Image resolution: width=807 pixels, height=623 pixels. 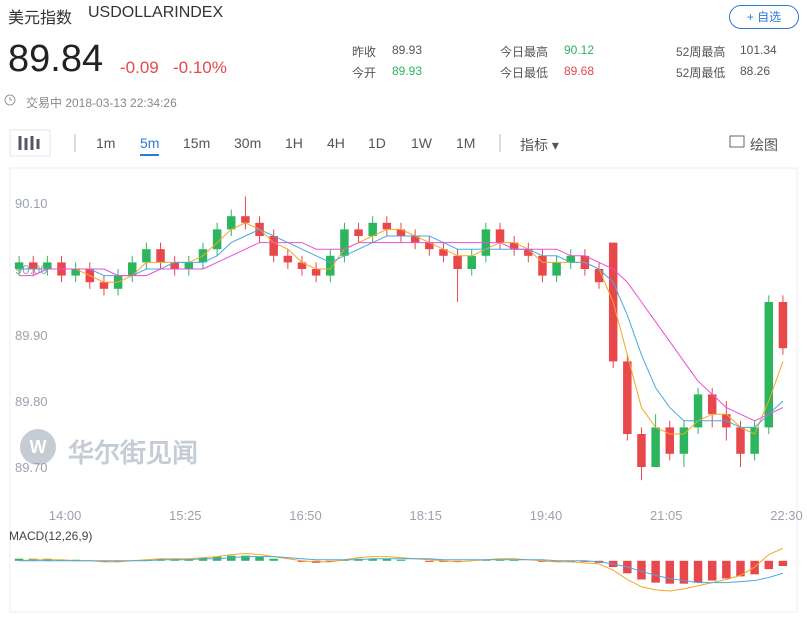 I want to click on chart-type-button, so click(x=30, y=143).